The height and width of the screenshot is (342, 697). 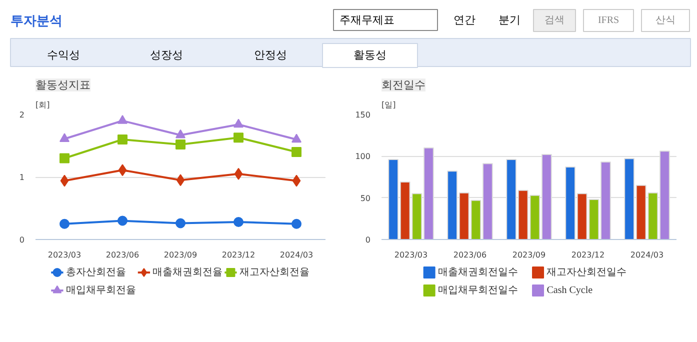 I want to click on legend-label: 재고자산회전율, so click(x=274, y=272).